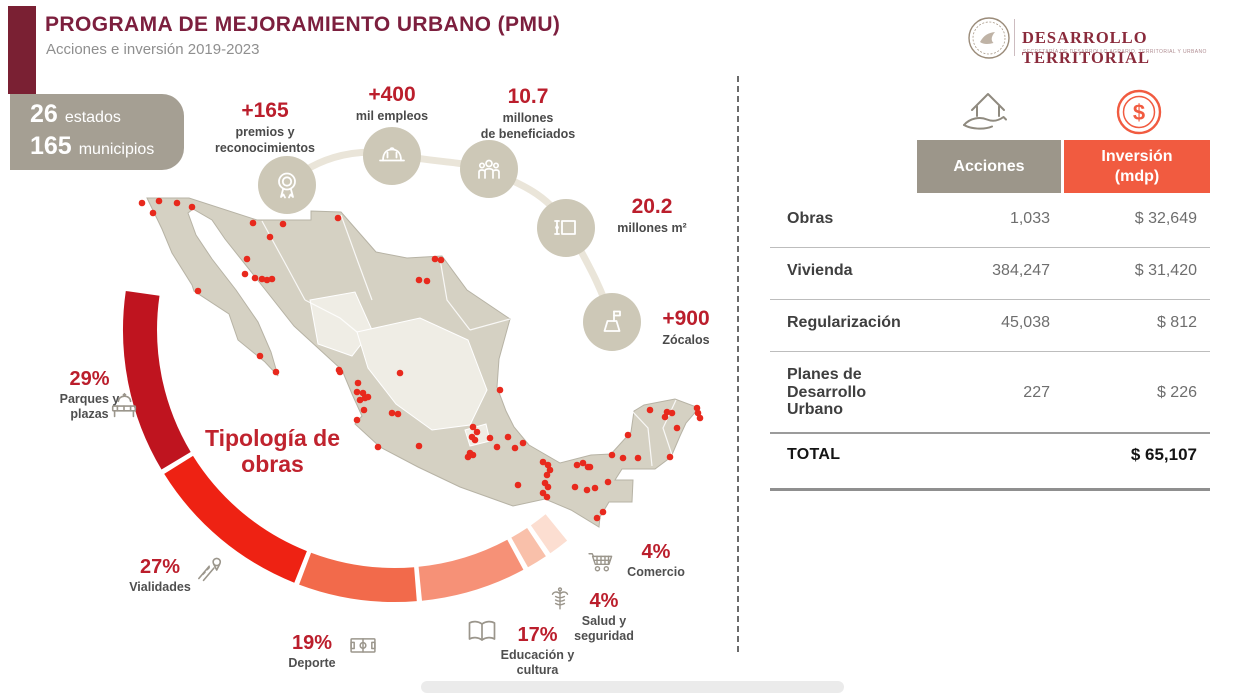  What do you see at coordinates (528, 126) in the screenshot?
I see `stat-label: millones de beneficiados` at bounding box center [528, 126].